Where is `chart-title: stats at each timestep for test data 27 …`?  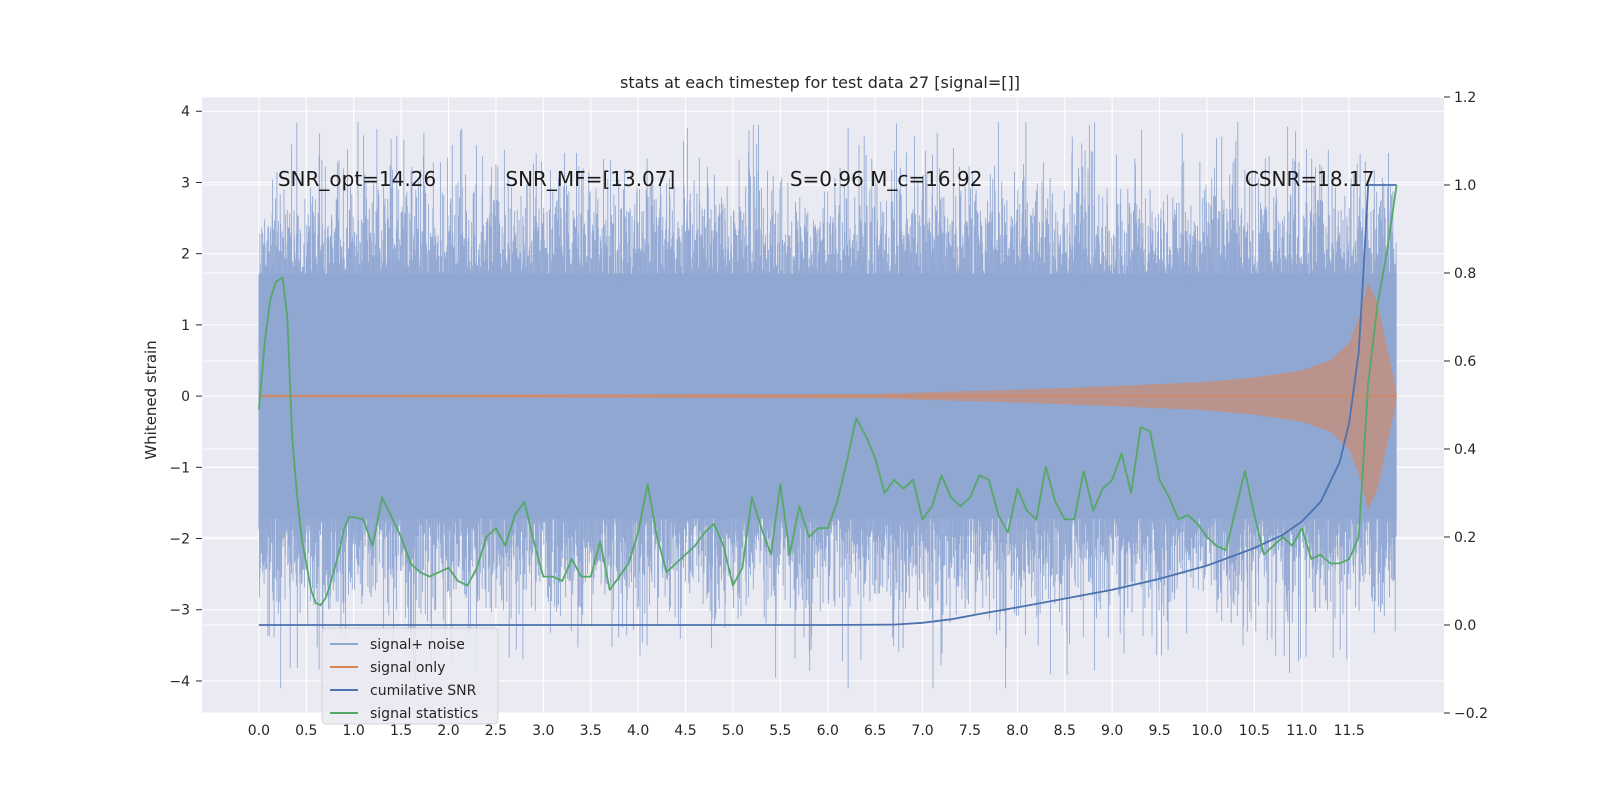
chart-title: stats at each timestep for test data 27 … is located at coordinates (820, 82).